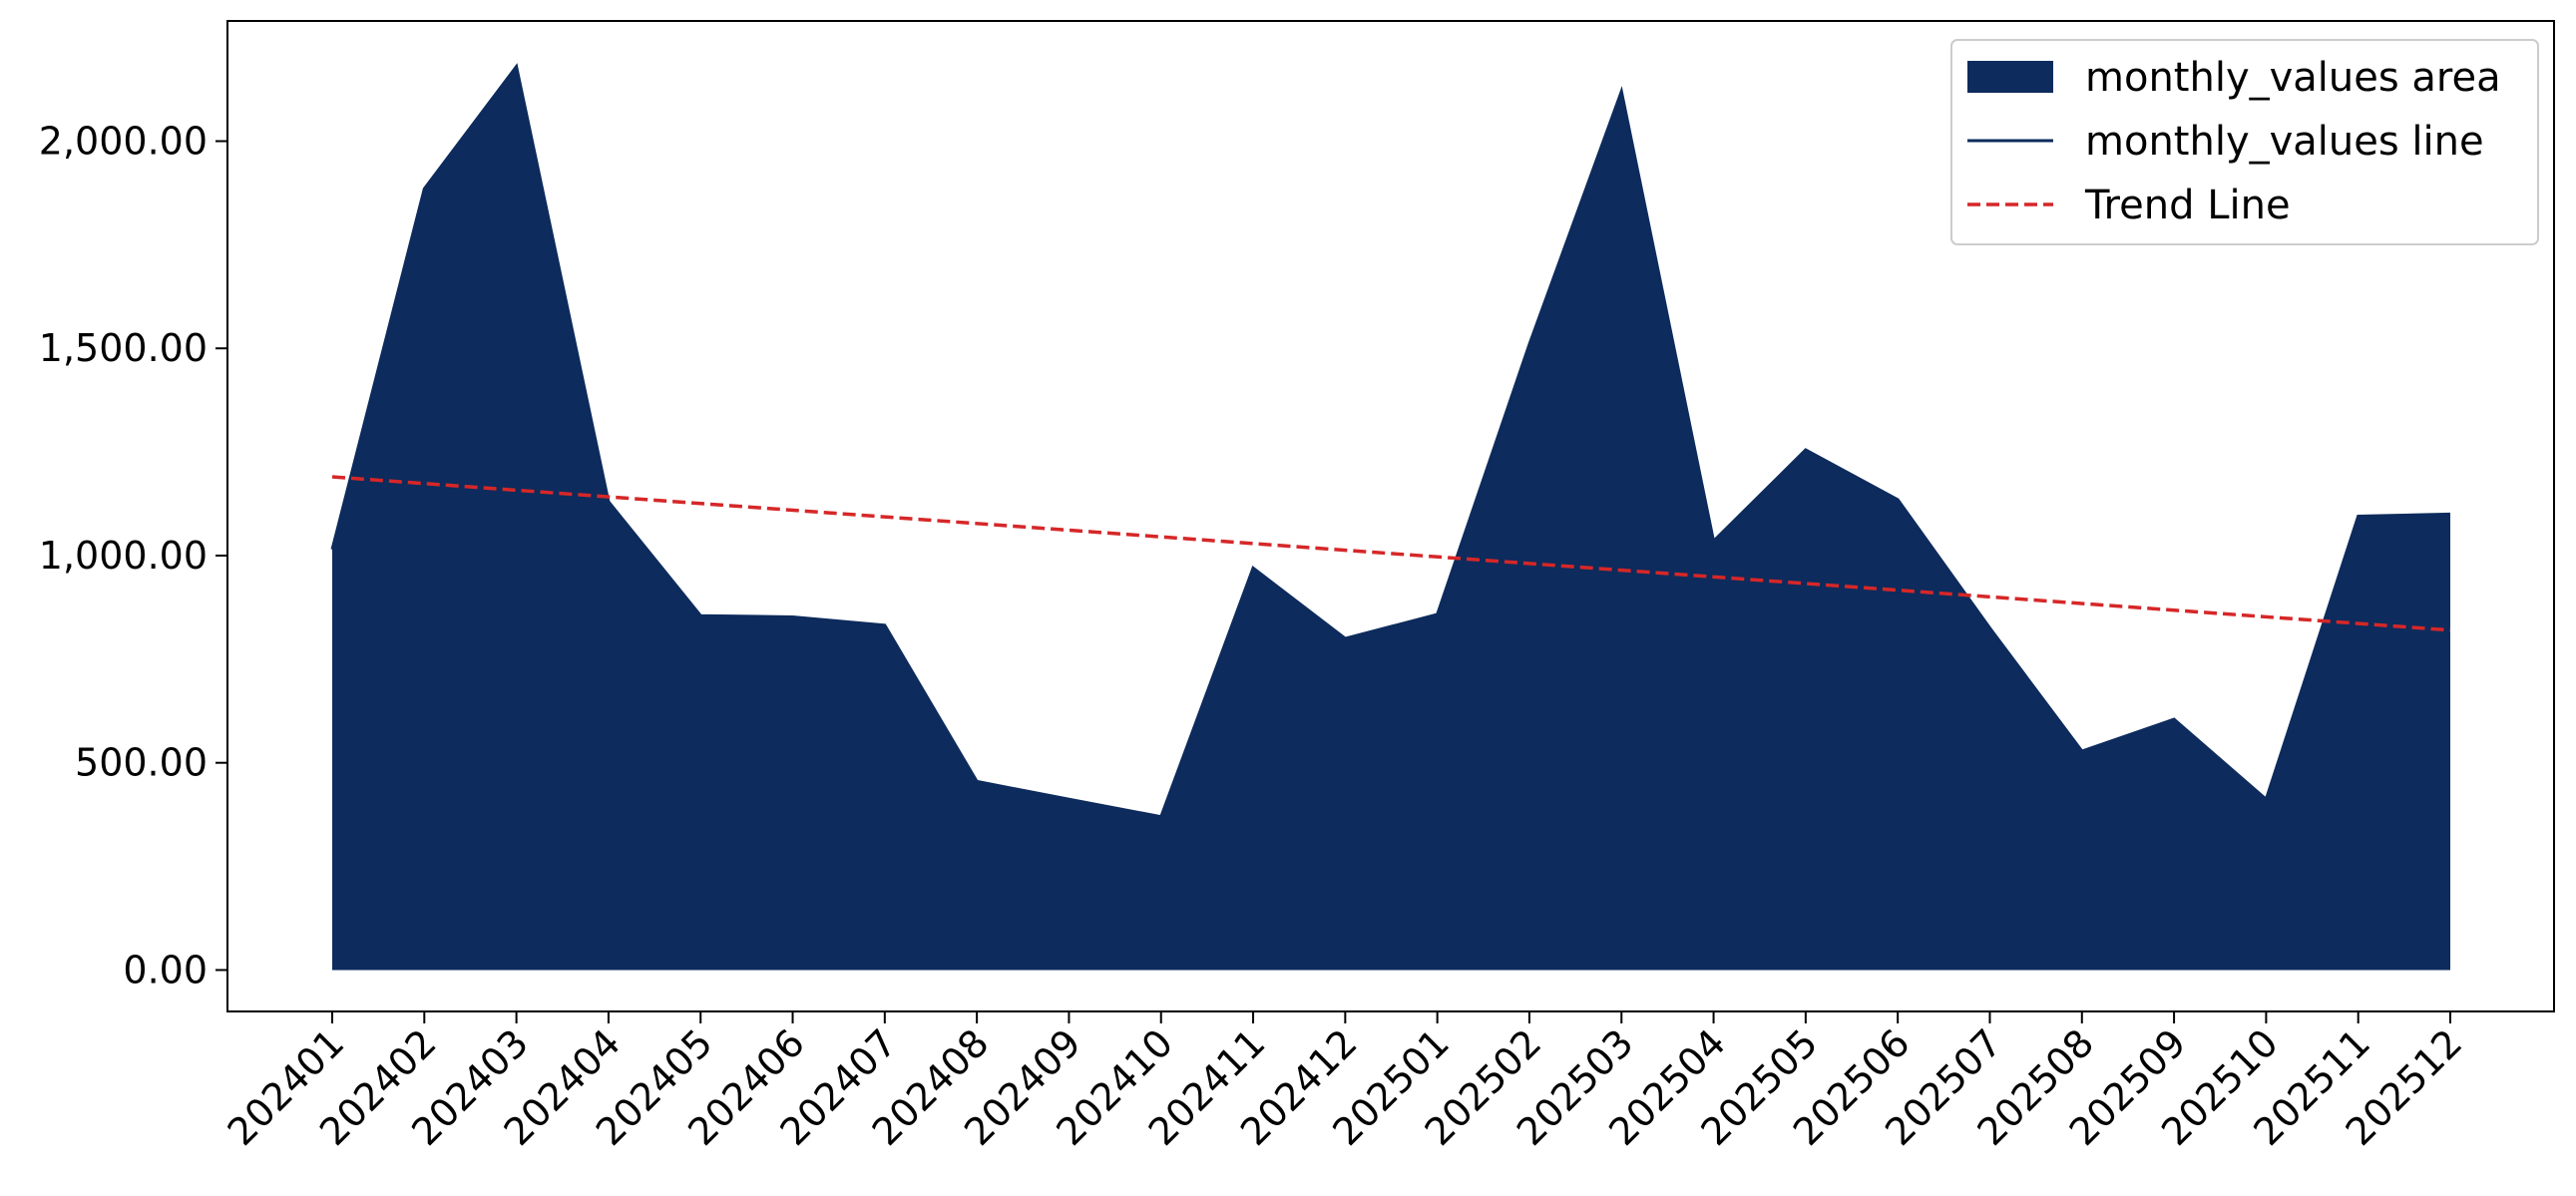 The image size is (2576, 1196). What do you see at coordinates (141, 763) in the screenshot?
I see `y-tick-label: 500.00` at bounding box center [141, 763].